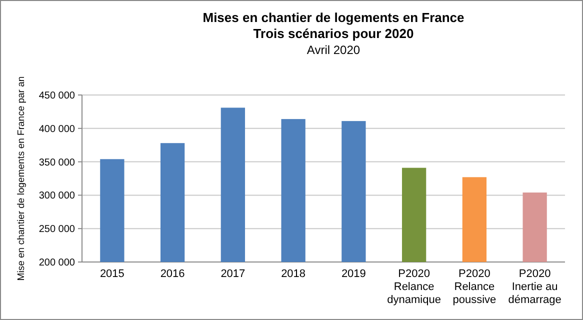  I want to click on x-tick-label: 2015, so click(112, 274).